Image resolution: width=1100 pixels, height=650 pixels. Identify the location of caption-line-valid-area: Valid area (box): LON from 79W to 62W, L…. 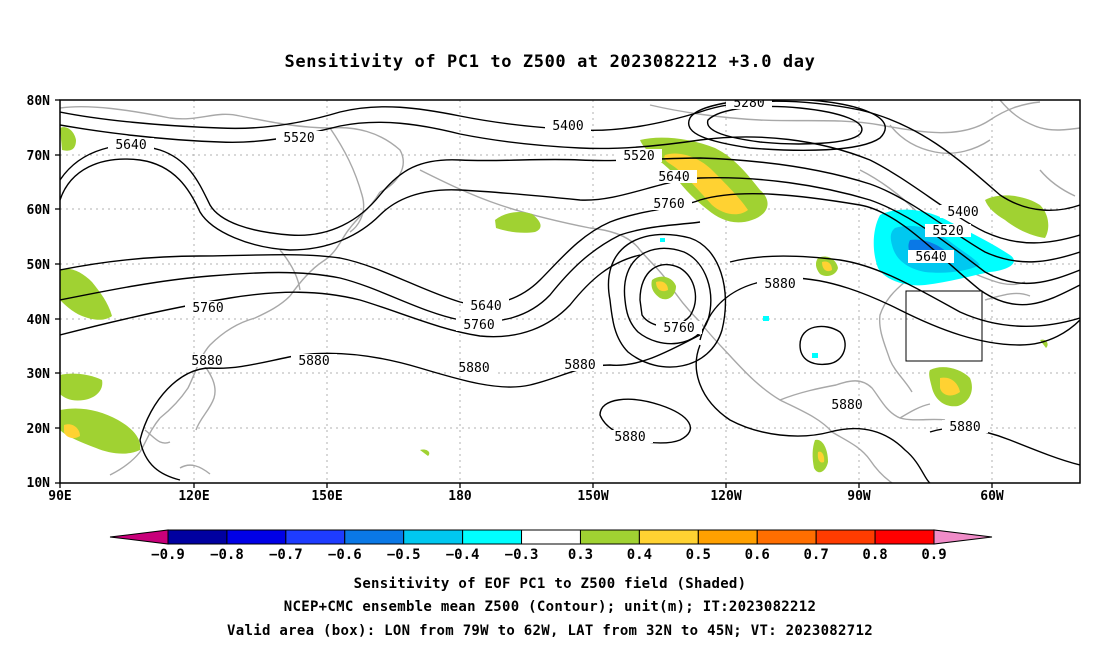
(550, 631).